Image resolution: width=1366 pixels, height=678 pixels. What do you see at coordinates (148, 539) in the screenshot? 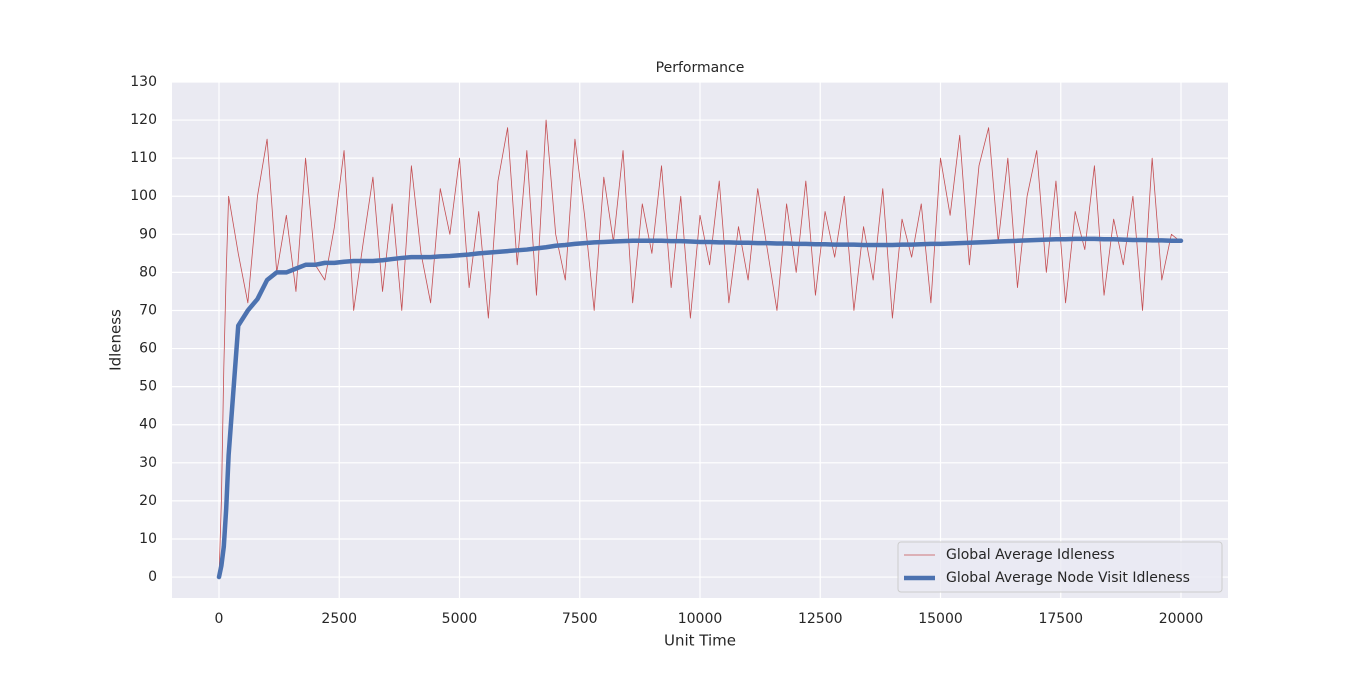
I see `y-tick-label: 10` at bounding box center [148, 539].